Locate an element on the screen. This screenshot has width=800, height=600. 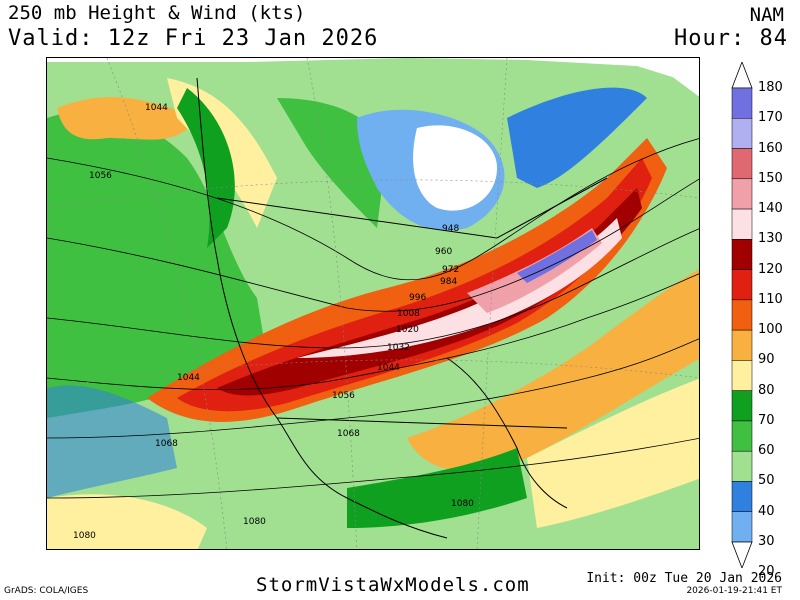
jet-streak-130kt is located at coordinates (459, 288).